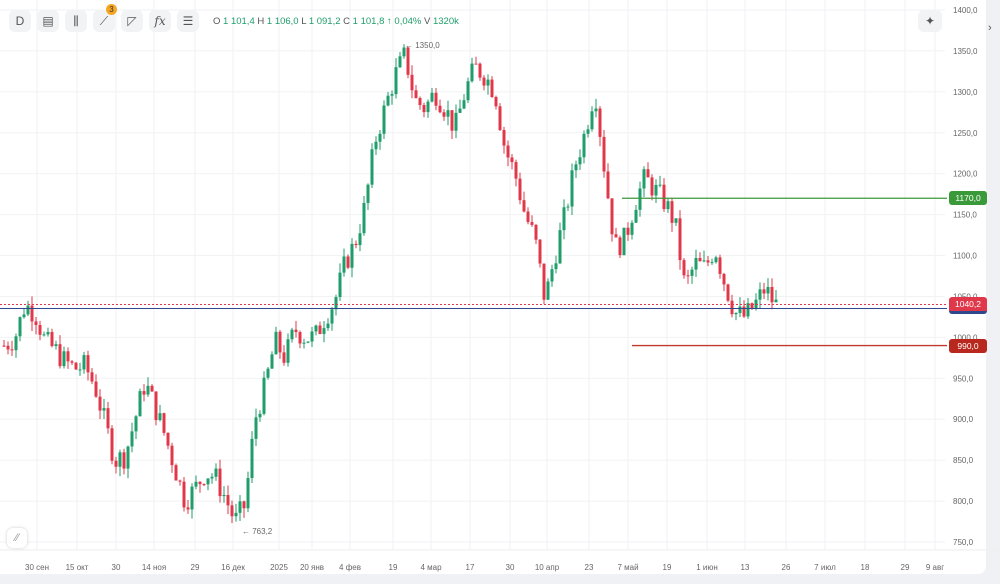  I want to click on x-tick-label: 29, so click(195, 567).